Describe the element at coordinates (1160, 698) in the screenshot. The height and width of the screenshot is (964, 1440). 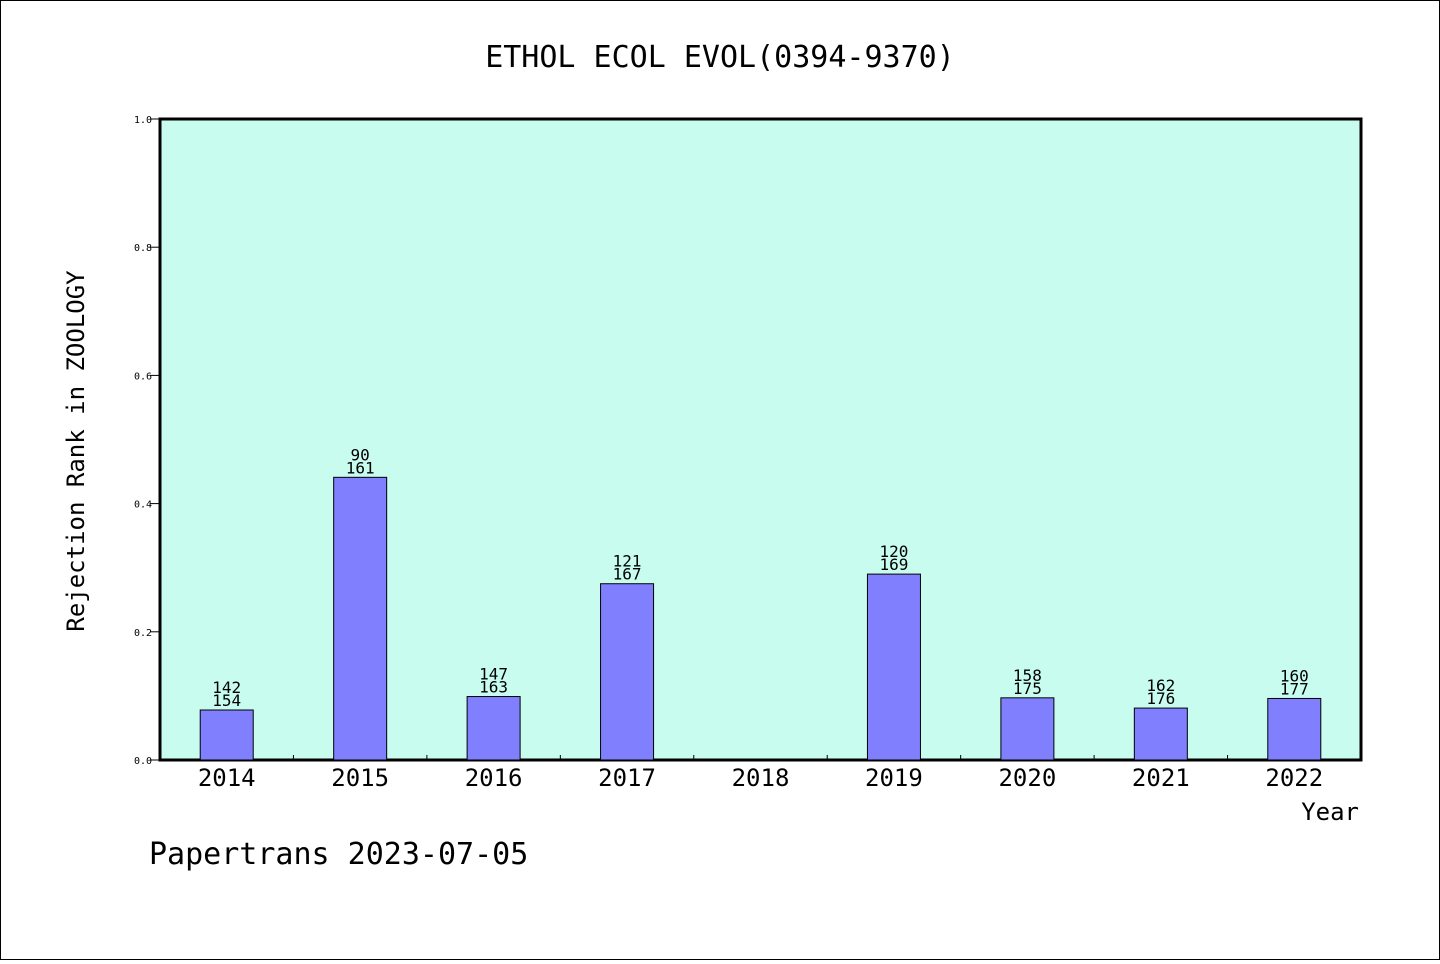
I see `bar-label-lower: 176` at that location.